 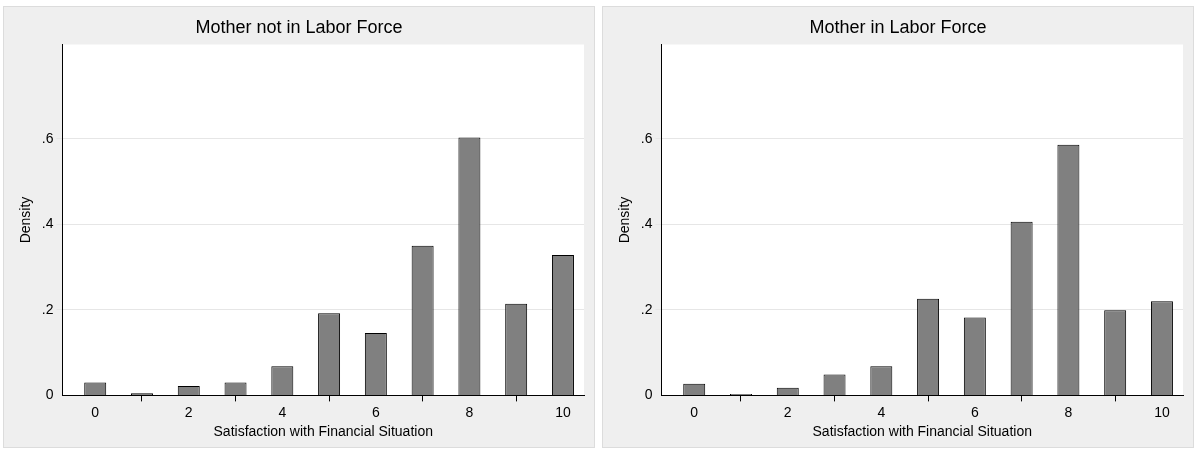 What do you see at coordinates (299, 26) in the screenshot?
I see `chart-title: Mother not in Labor Force` at bounding box center [299, 26].